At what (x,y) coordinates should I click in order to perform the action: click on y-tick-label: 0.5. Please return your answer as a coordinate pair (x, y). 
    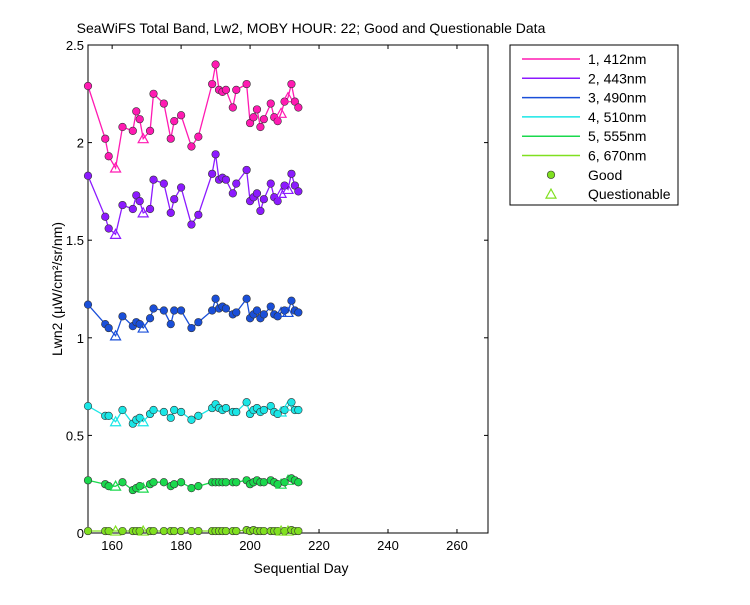
    Looking at the image, I should click on (75, 435).